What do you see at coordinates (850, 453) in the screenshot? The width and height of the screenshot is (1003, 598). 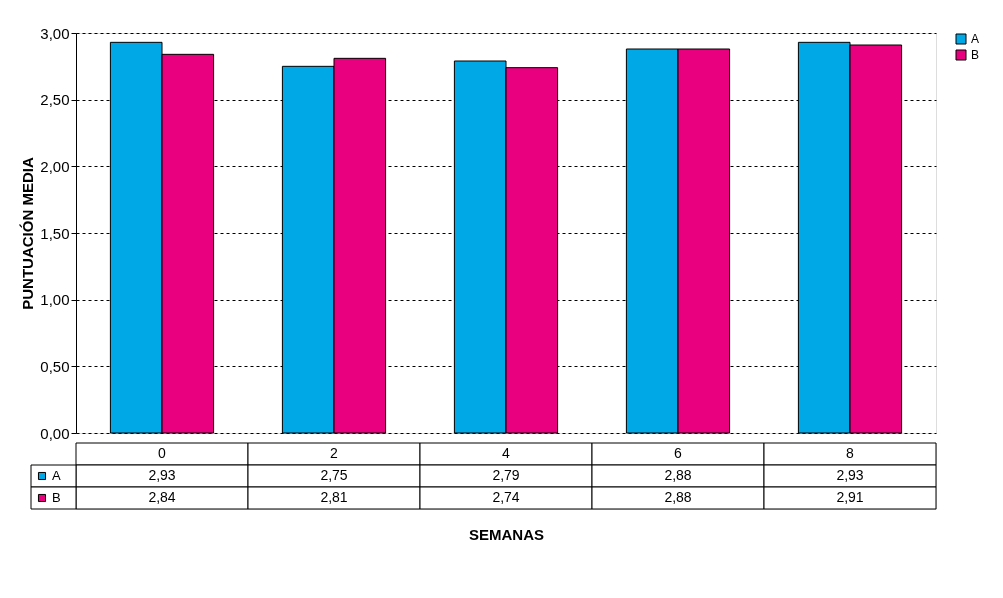 I see `x-tick-label: 8` at bounding box center [850, 453].